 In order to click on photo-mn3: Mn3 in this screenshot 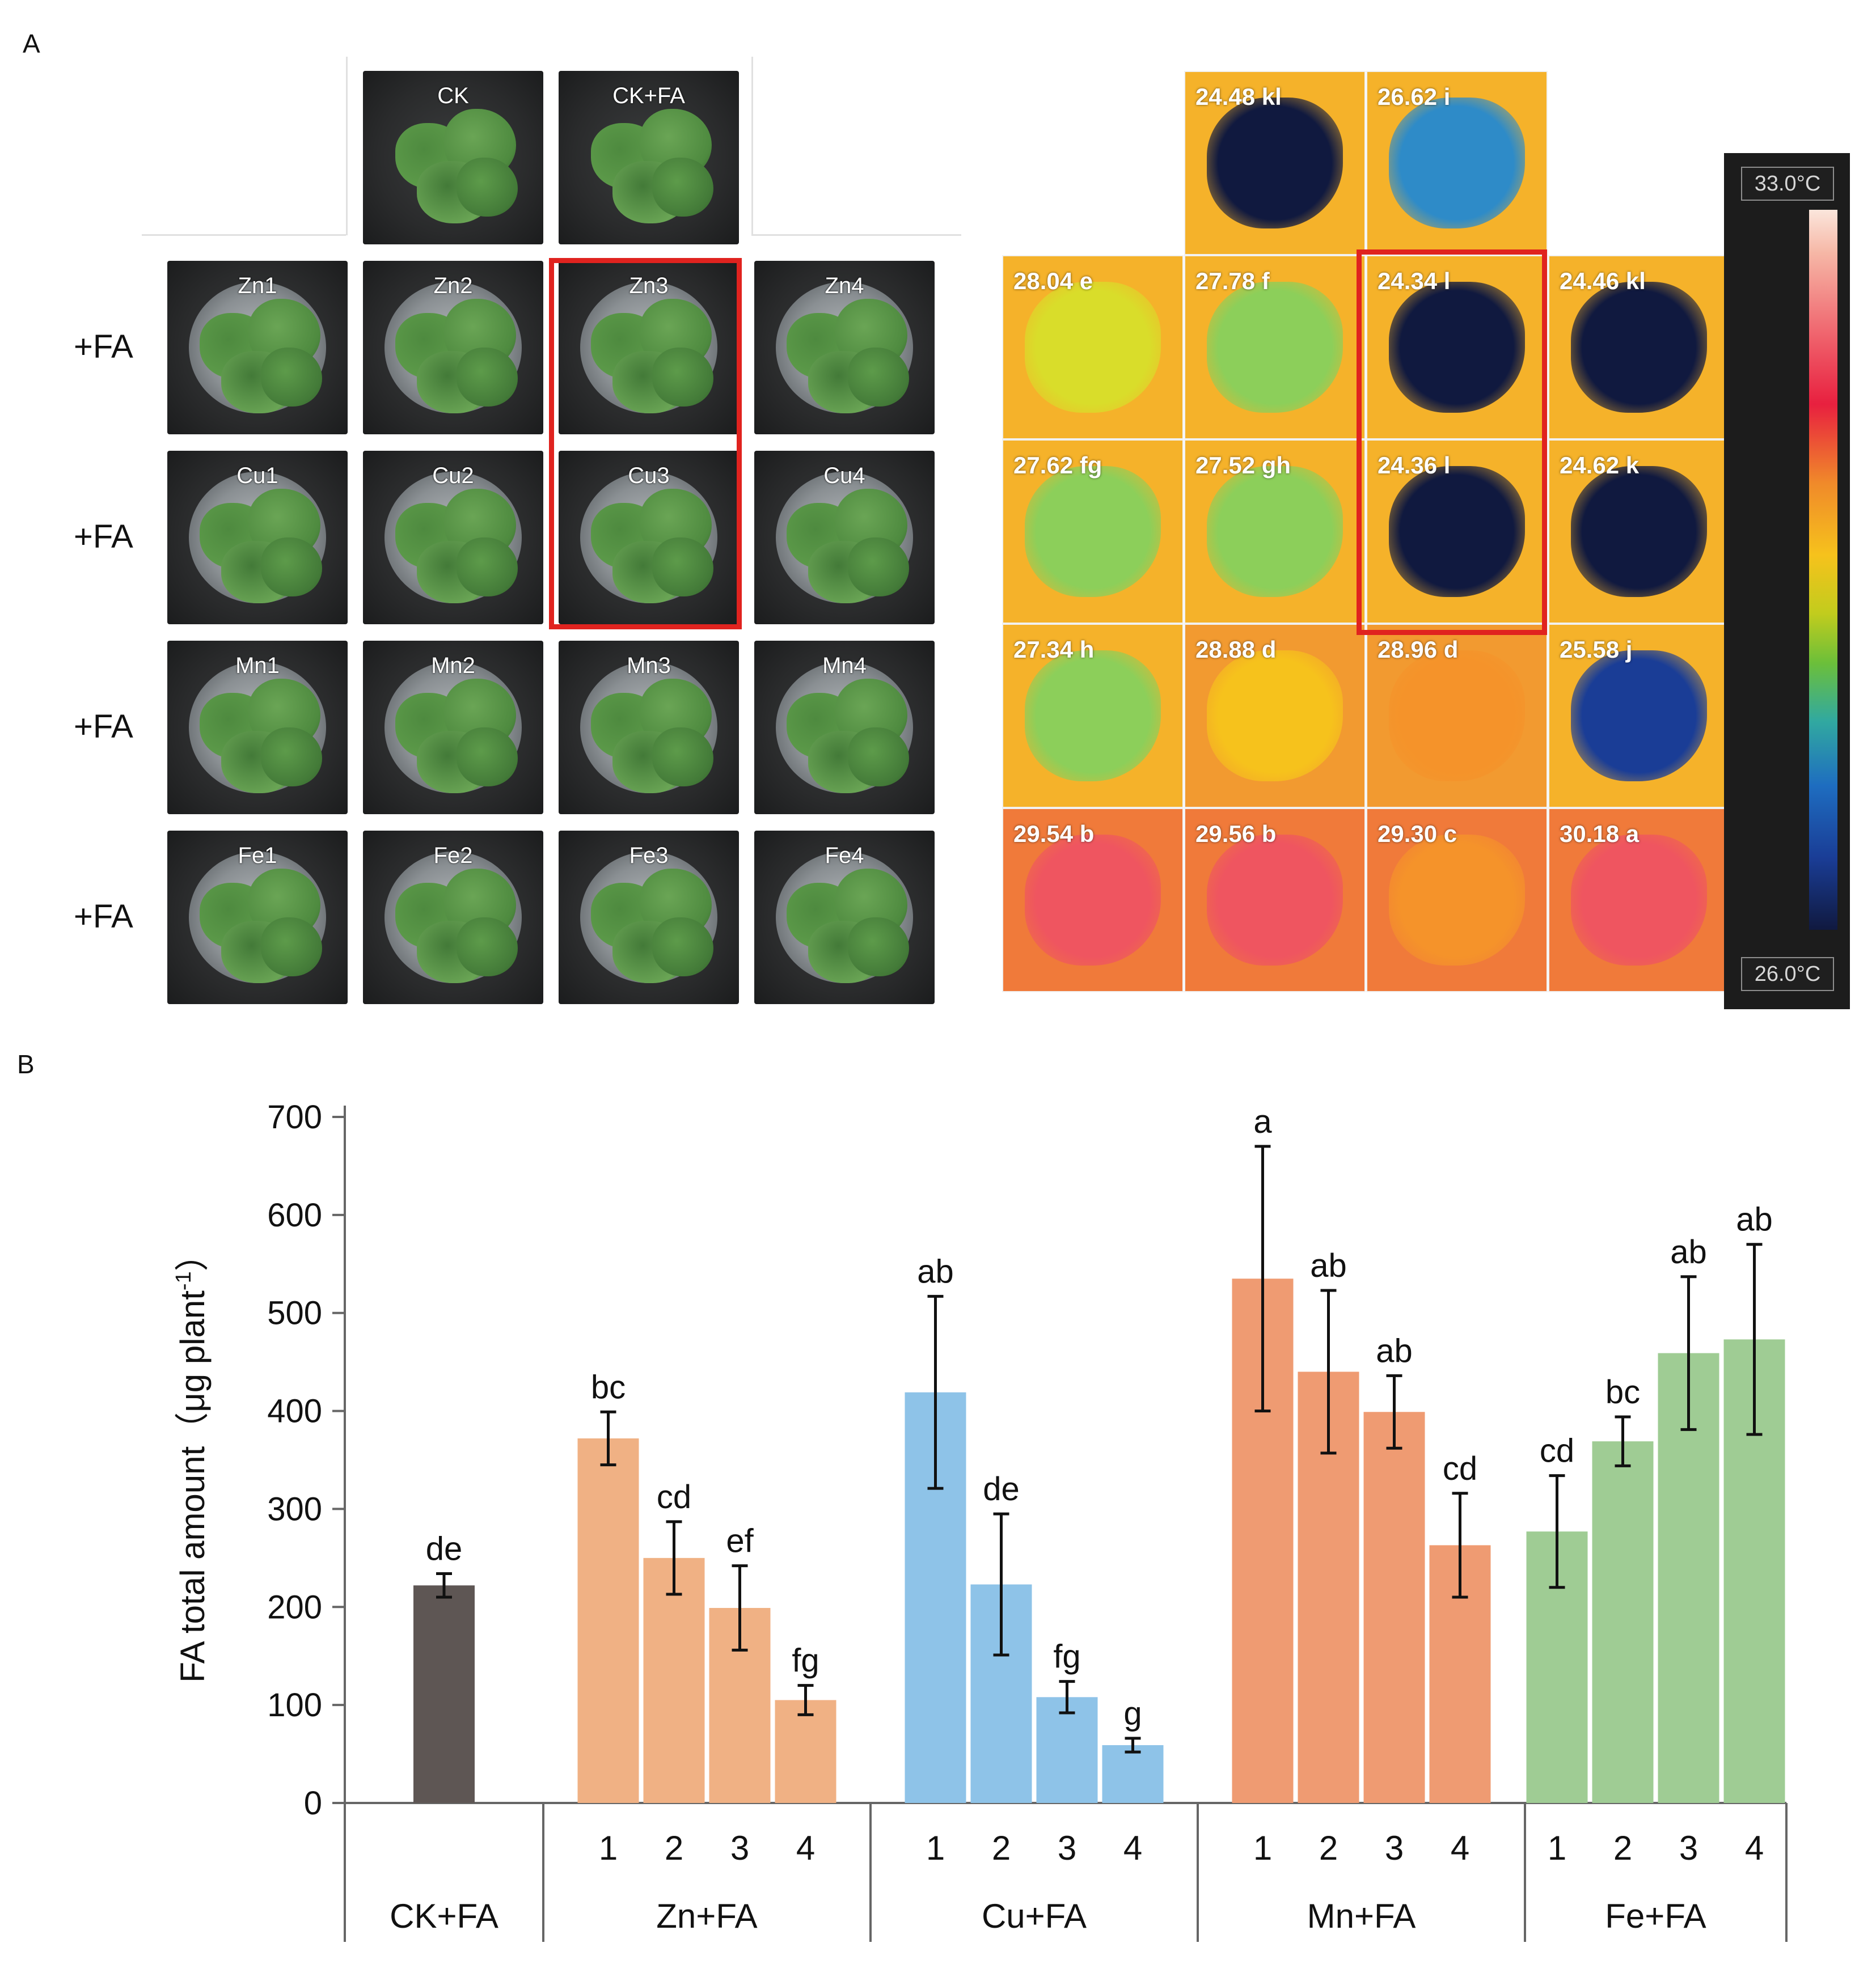, I will do `click(649, 728)`.